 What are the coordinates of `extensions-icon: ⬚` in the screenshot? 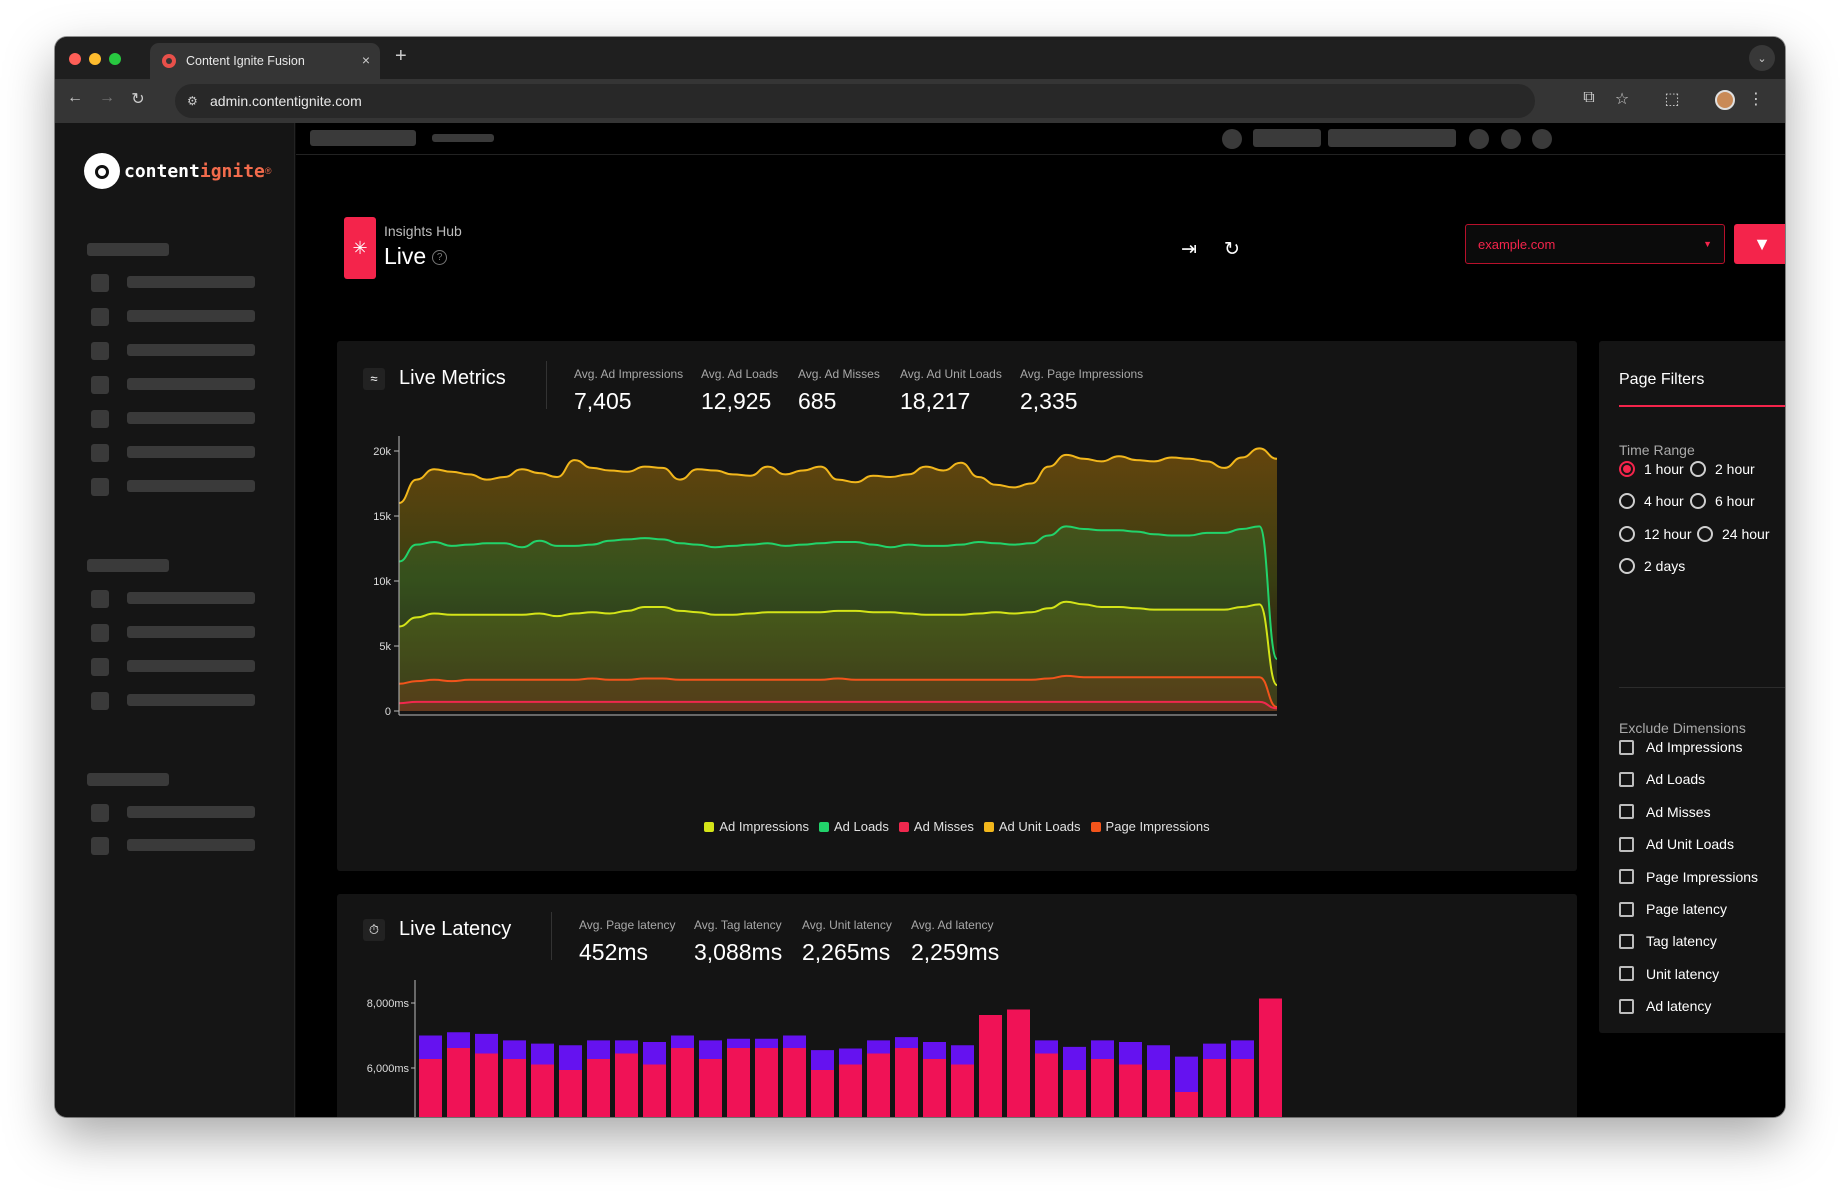 It's located at (1672, 99).